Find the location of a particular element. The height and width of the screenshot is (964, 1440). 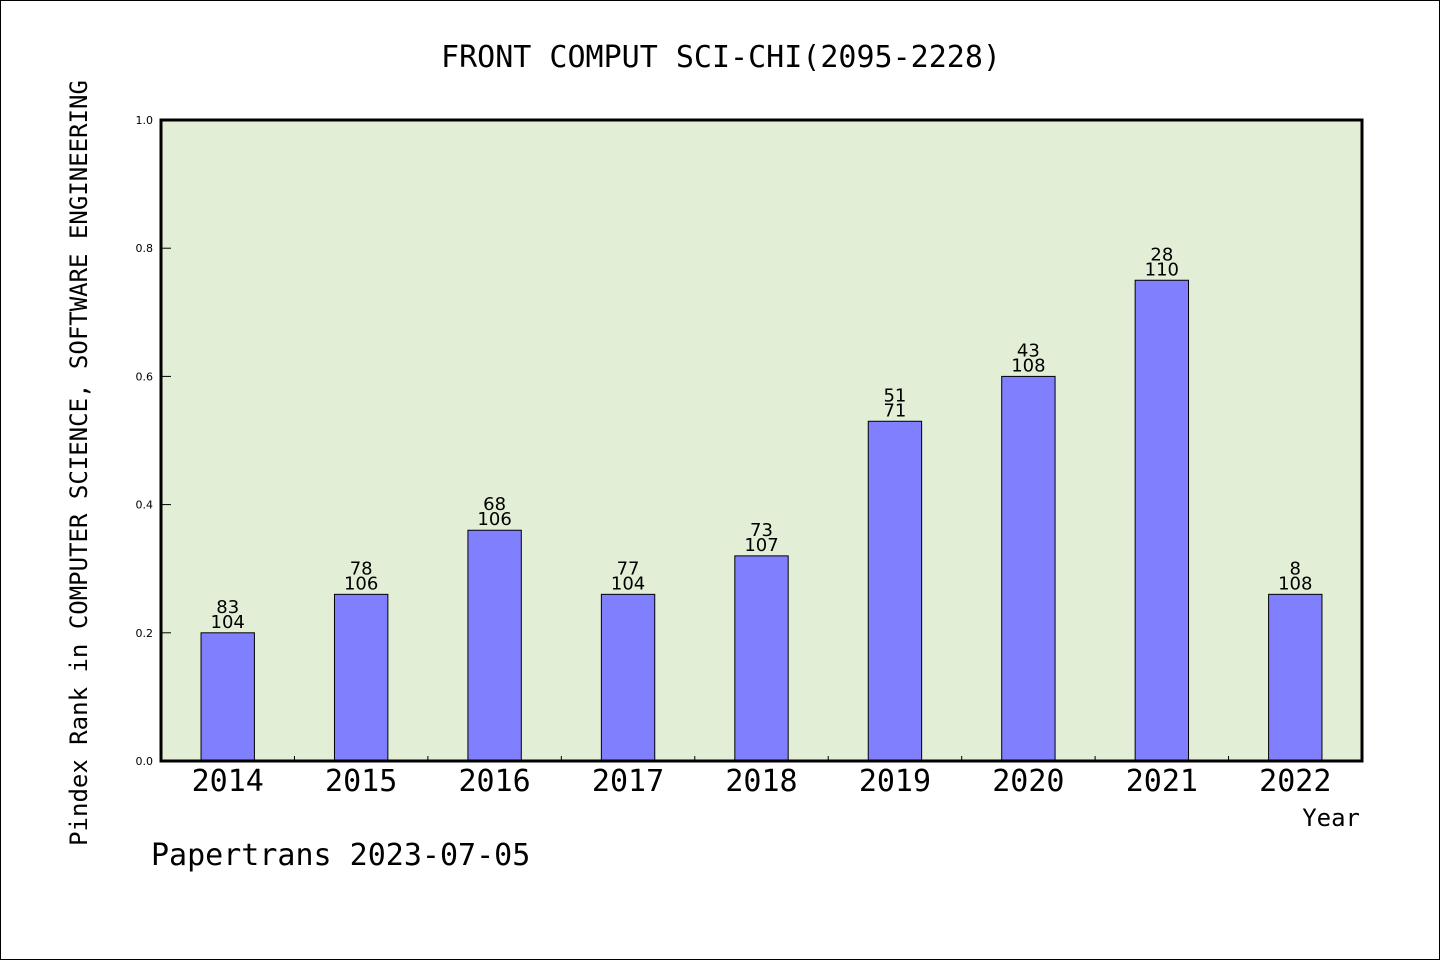

bar-2019 is located at coordinates (895, 591).